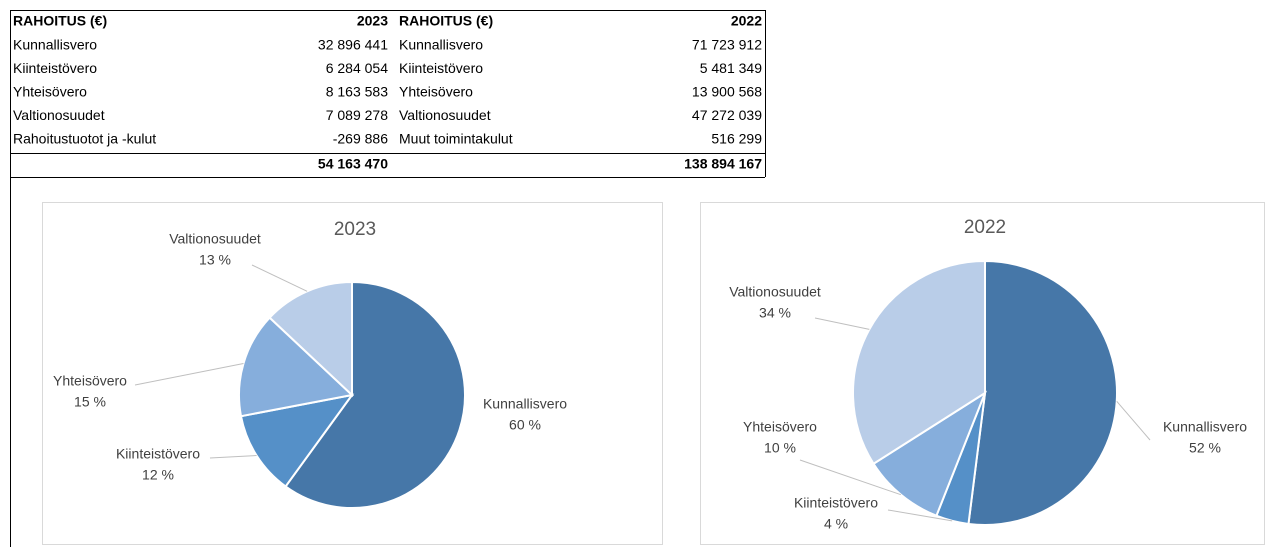  I want to click on header-cell: 2022, so click(746, 21).